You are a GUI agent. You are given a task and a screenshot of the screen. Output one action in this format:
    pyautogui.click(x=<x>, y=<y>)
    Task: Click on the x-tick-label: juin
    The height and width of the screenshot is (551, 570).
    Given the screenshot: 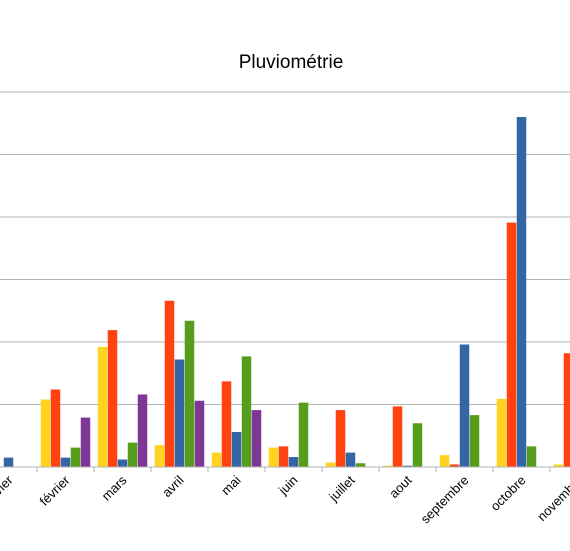 What is the action you would take?
    pyautogui.click(x=288, y=486)
    